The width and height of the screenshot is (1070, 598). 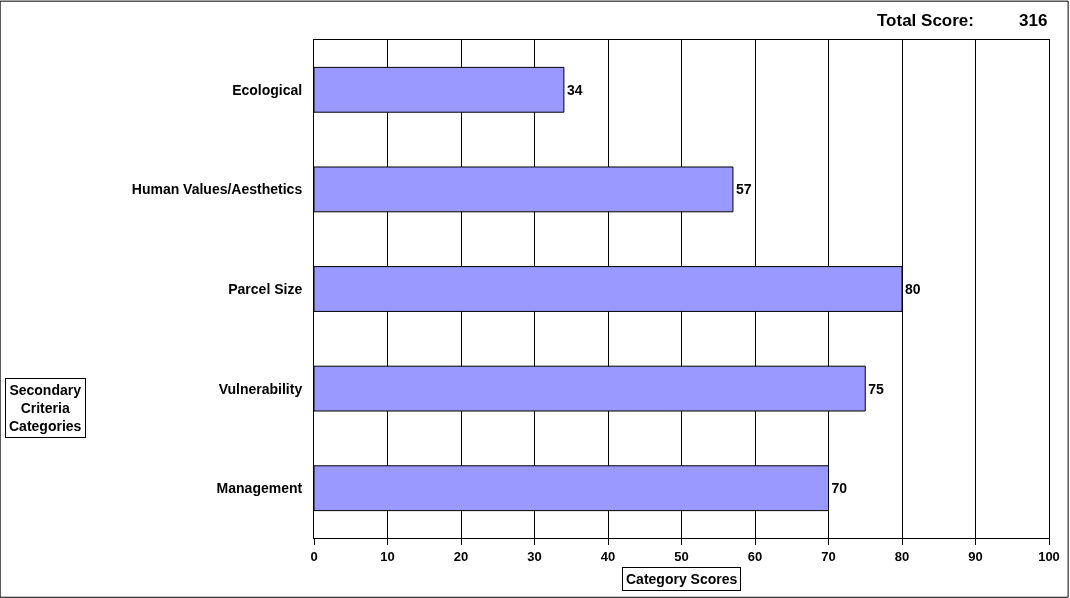 What do you see at coordinates (975, 556) in the screenshot?
I see `x-tick-label: 90` at bounding box center [975, 556].